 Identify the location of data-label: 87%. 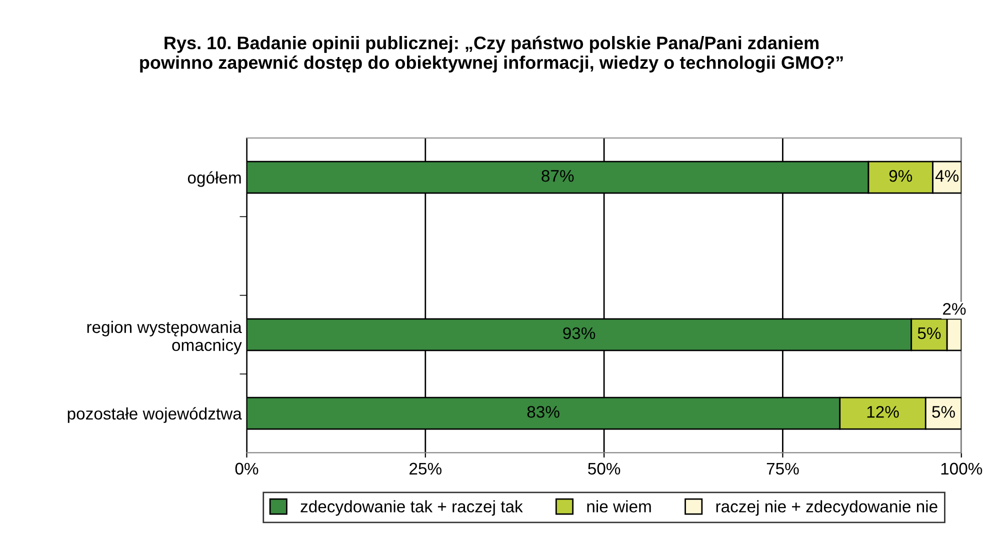
(558, 176).